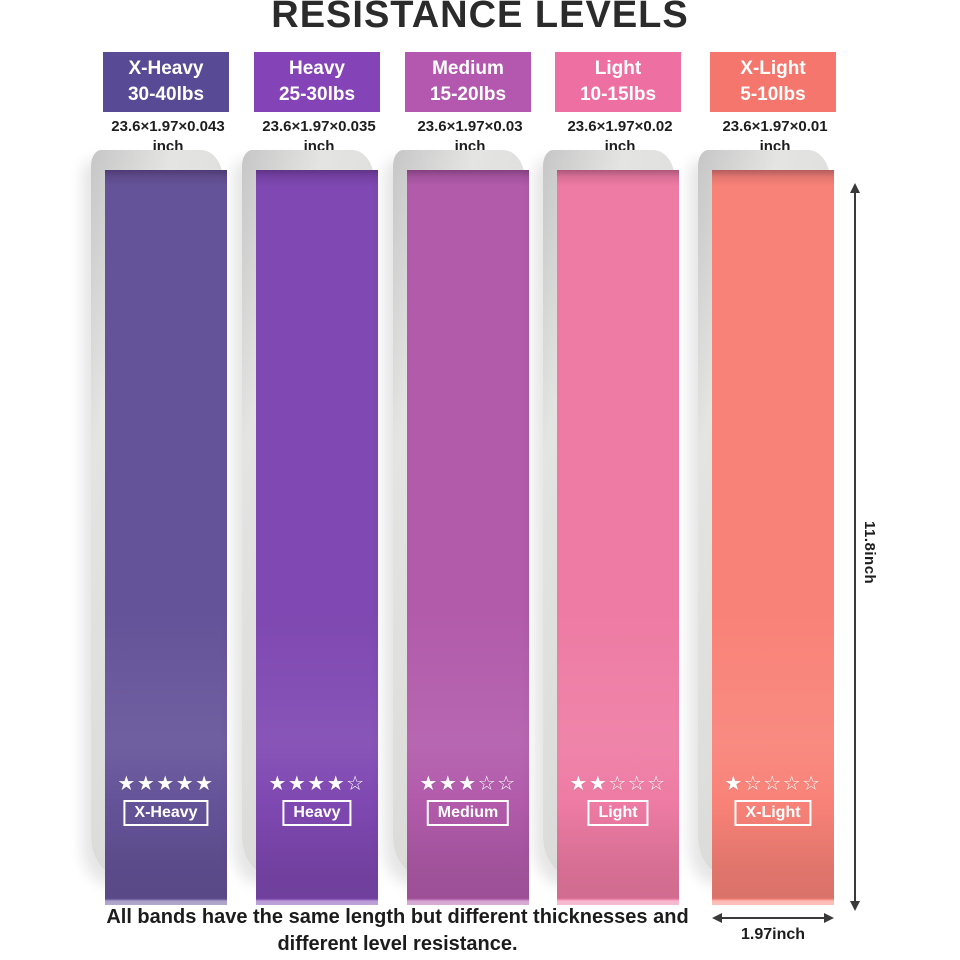  What do you see at coordinates (618, 537) in the screenshot?
I see `band-sheet: ★★☆☆☆ Light` at bounding box center [618, 537].